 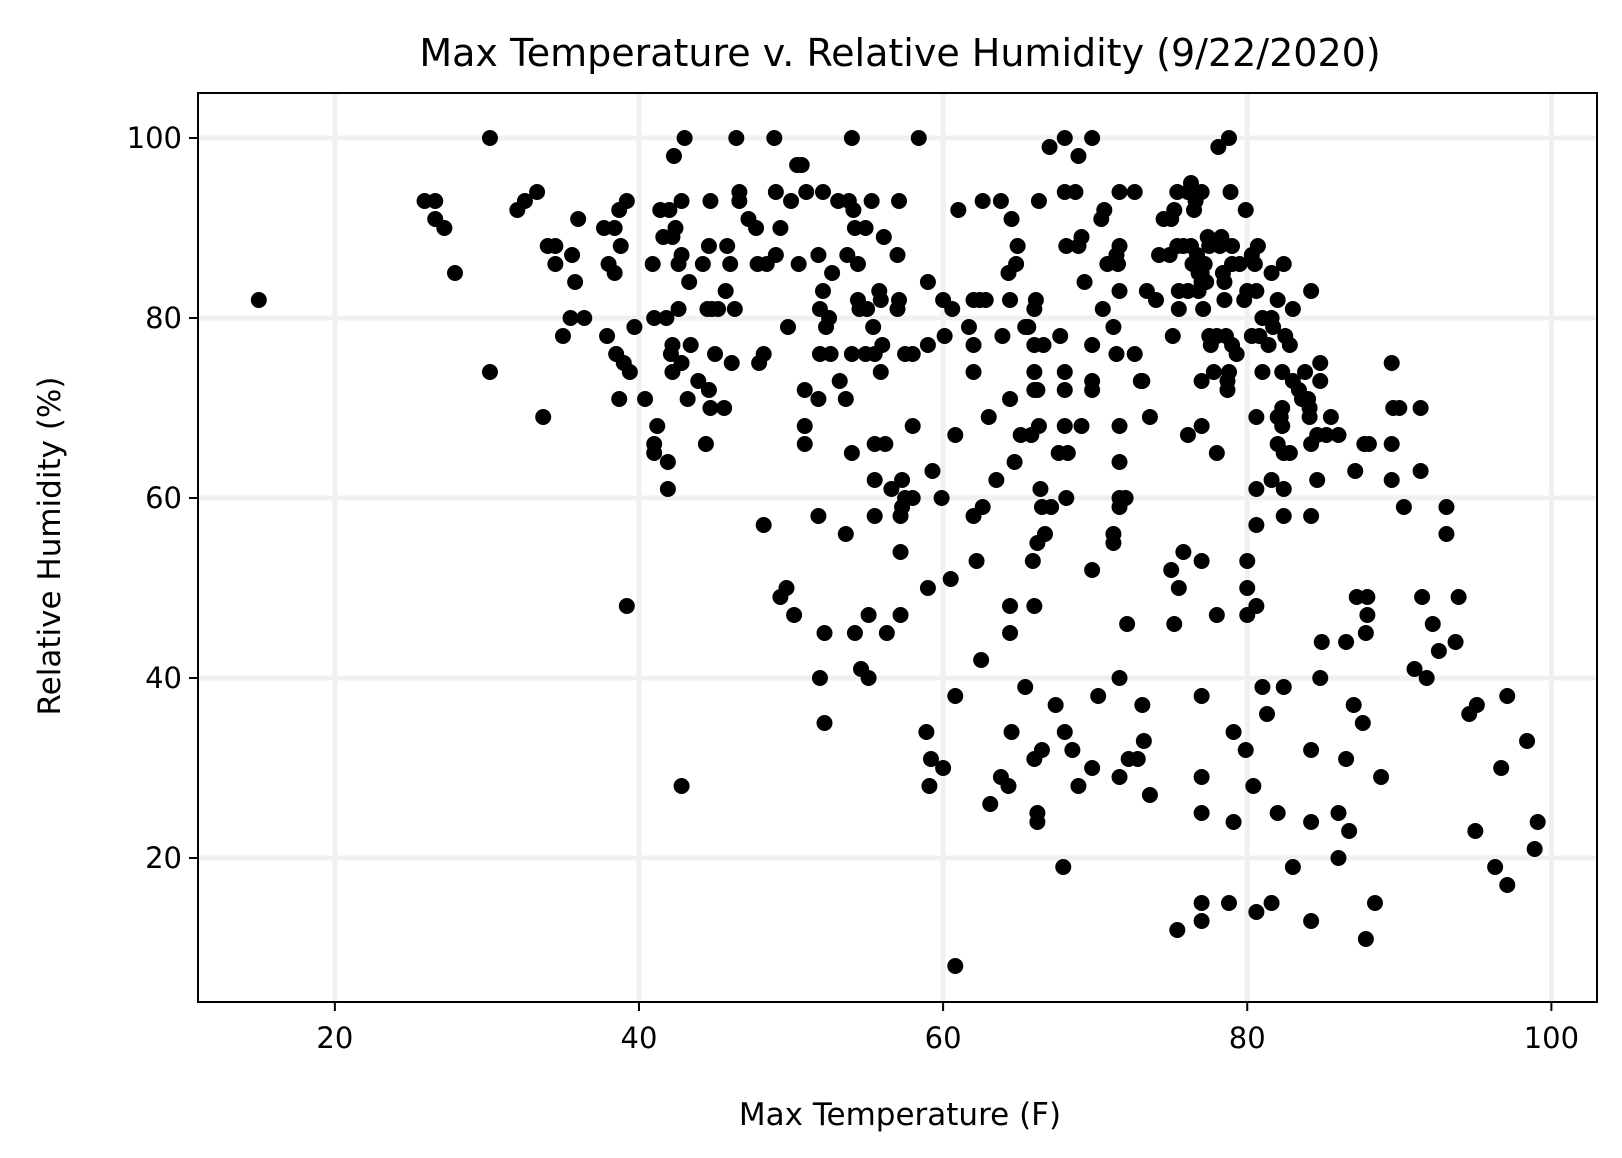 What do you see at coordinates (639, 1038) in the screenshot?
I see `x-tick-label: 40` at bounding box center [639, 1038].